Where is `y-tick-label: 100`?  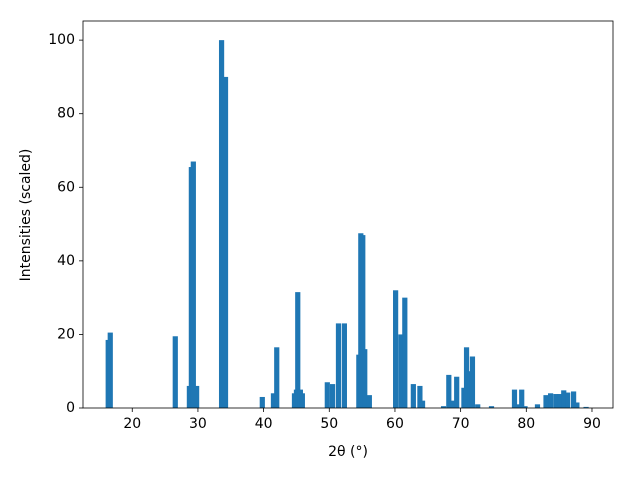 y-tick-label: 100 is located at coordinates (61, 40).